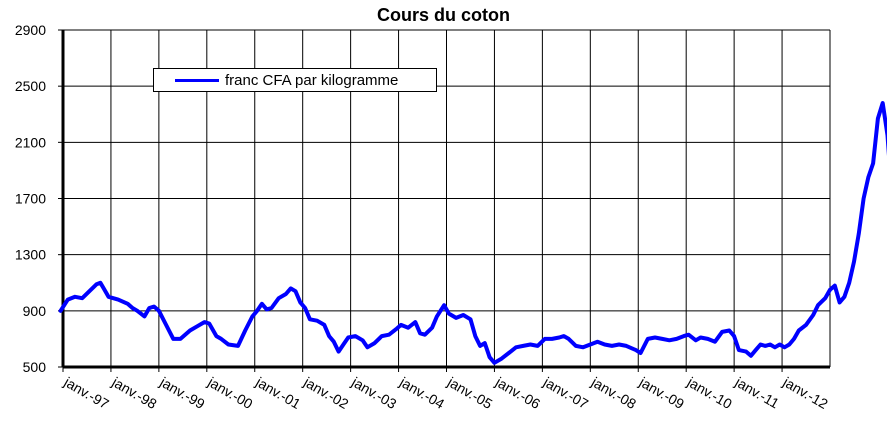  What do you see at coordinates (757, 392) in the screenshot?
I see `x-tick-label: janv.-11` at bounding box center [757, 392].